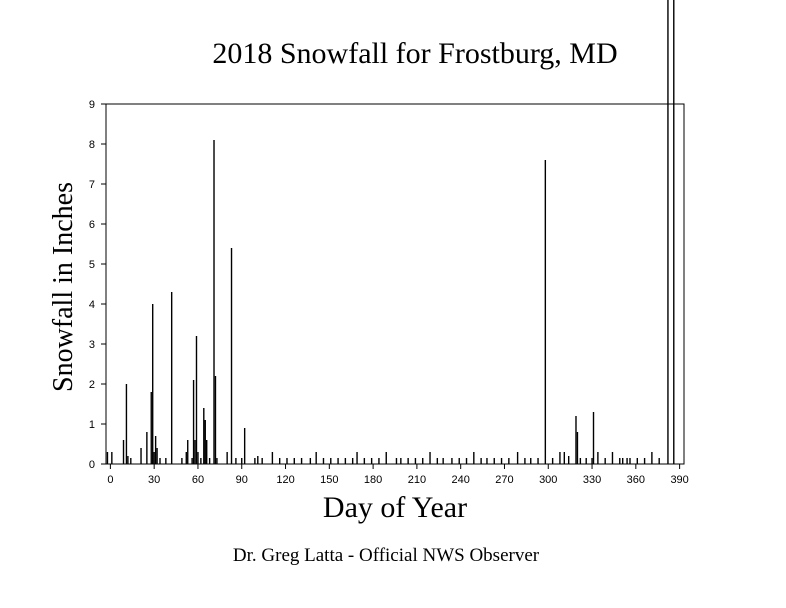 The height and width of the screenshot is (608, 786). What do you see at coordinates (63, 287) in the screenshot?
I see `y-axis-label: Snowfall in Inches` at bounding box center [63, 287].